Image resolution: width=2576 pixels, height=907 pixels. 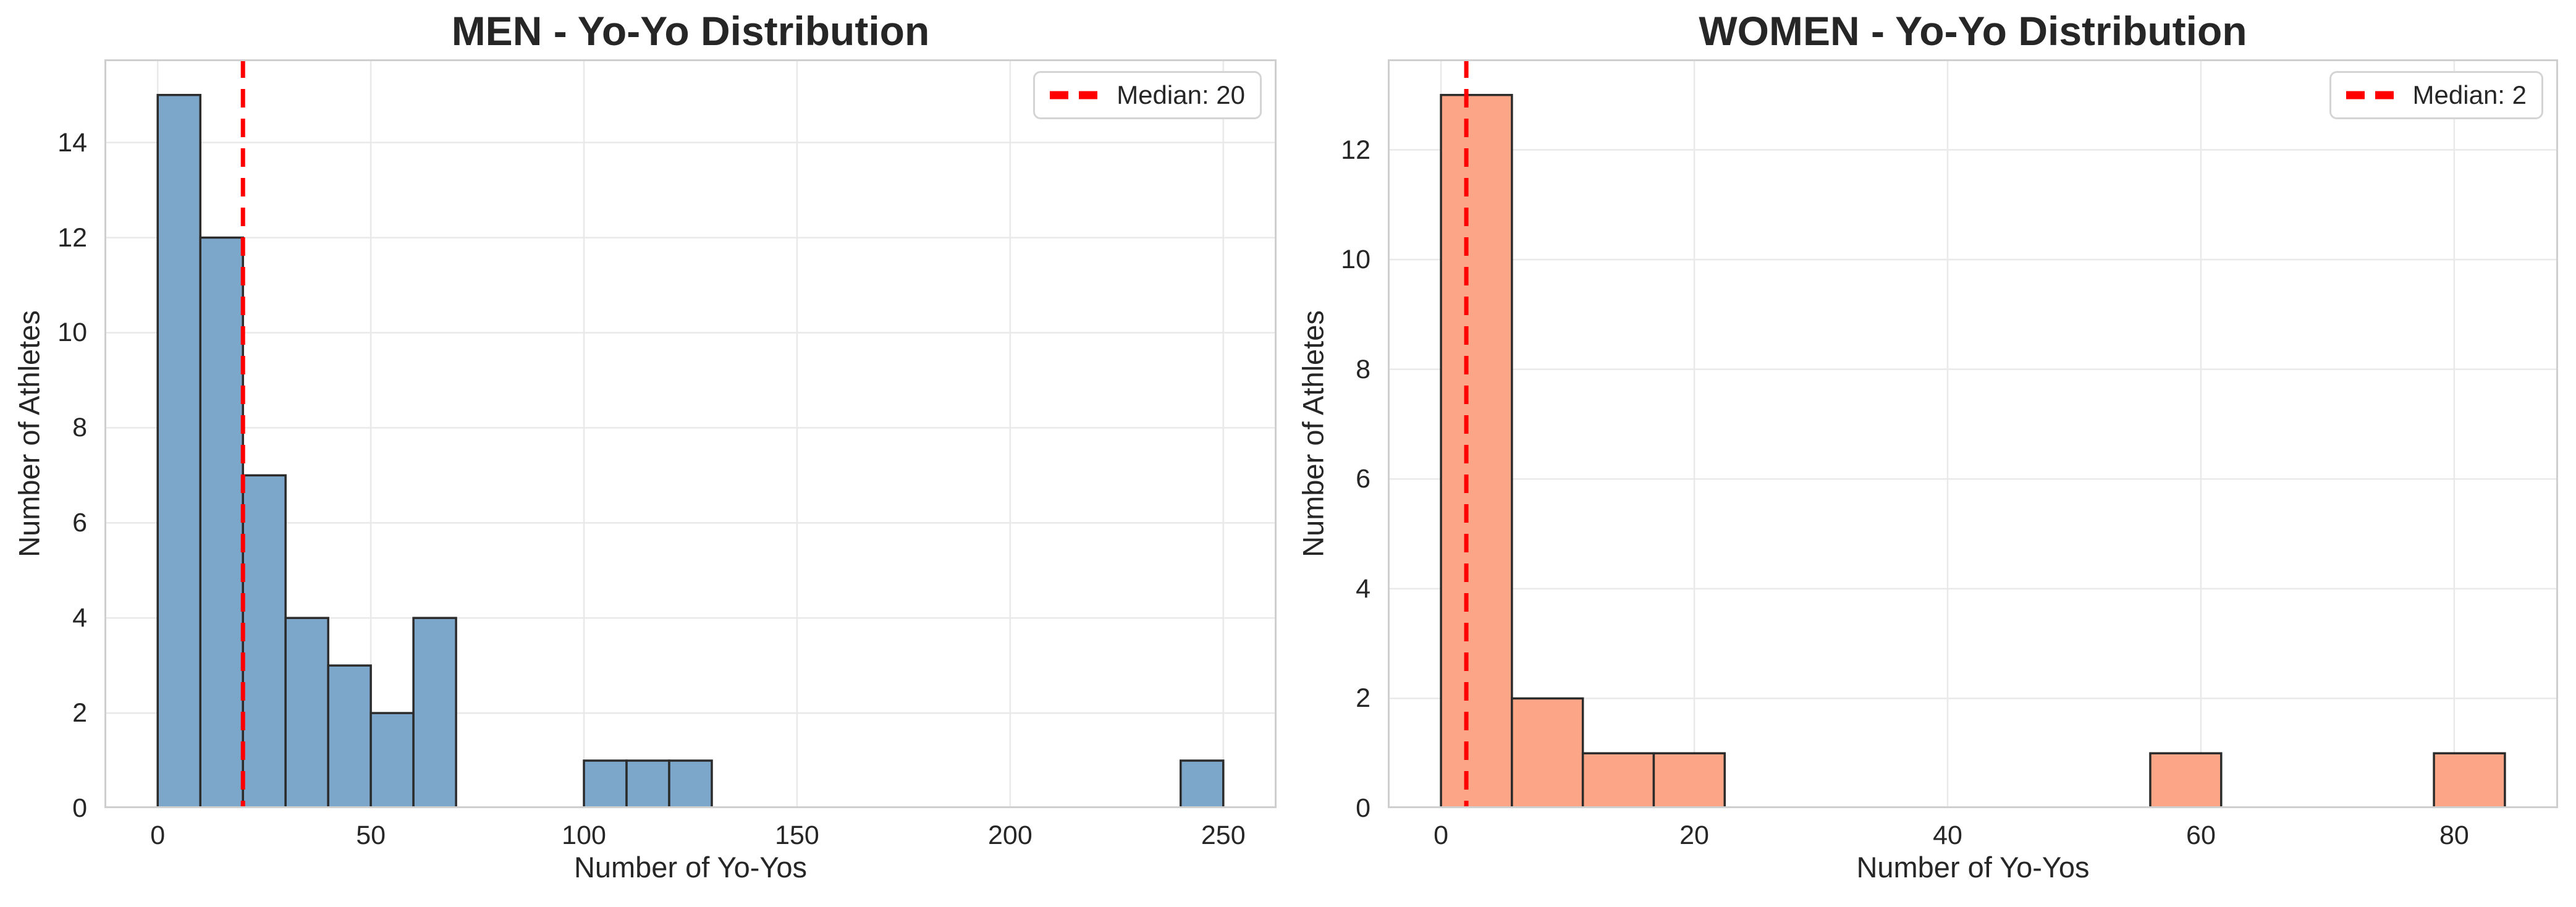 I want to click on x-tick-label: 60, so click(x=2201, y=835).